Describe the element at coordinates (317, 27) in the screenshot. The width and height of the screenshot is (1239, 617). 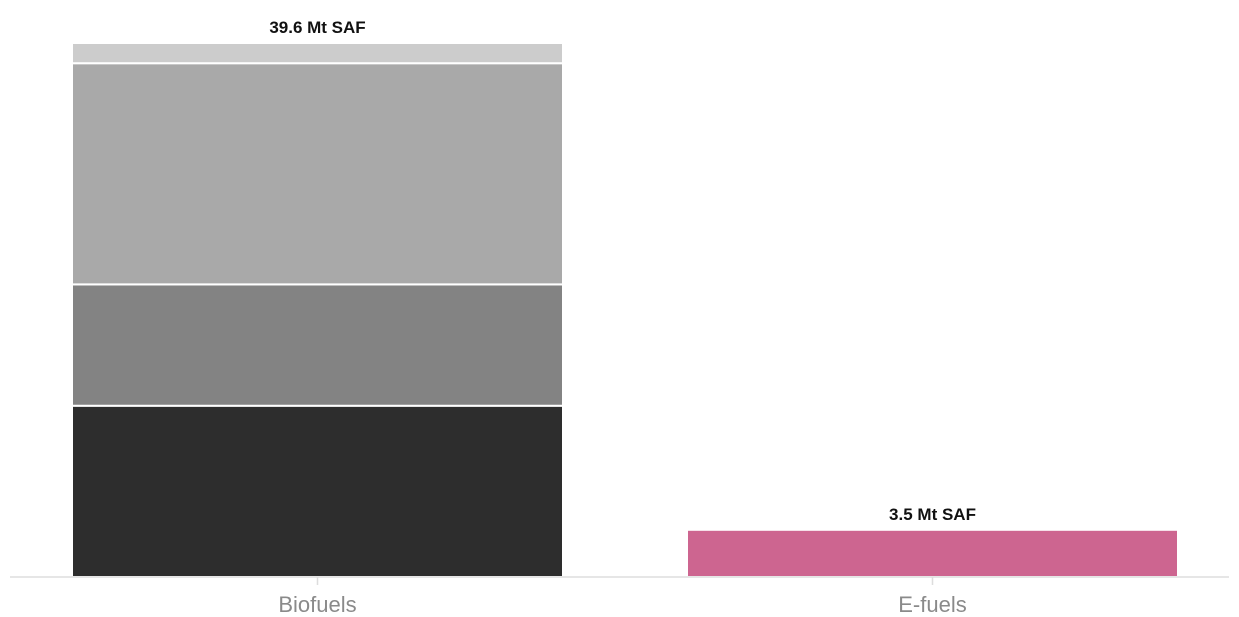
I see `biofuels-total-label: 39.6 Mt SAF` at that location.